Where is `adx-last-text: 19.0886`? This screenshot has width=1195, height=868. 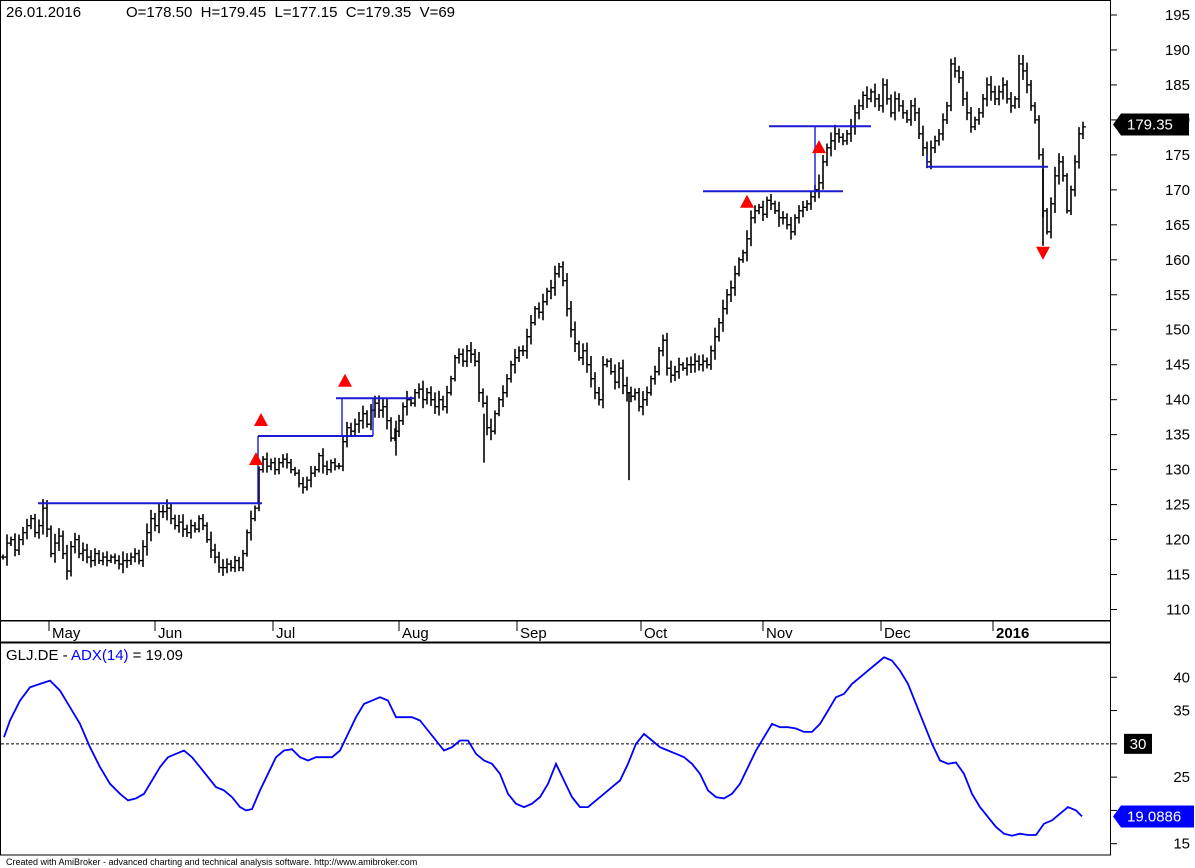
adx-last-text: 19.0886 is located at coordinates (1154, 816).